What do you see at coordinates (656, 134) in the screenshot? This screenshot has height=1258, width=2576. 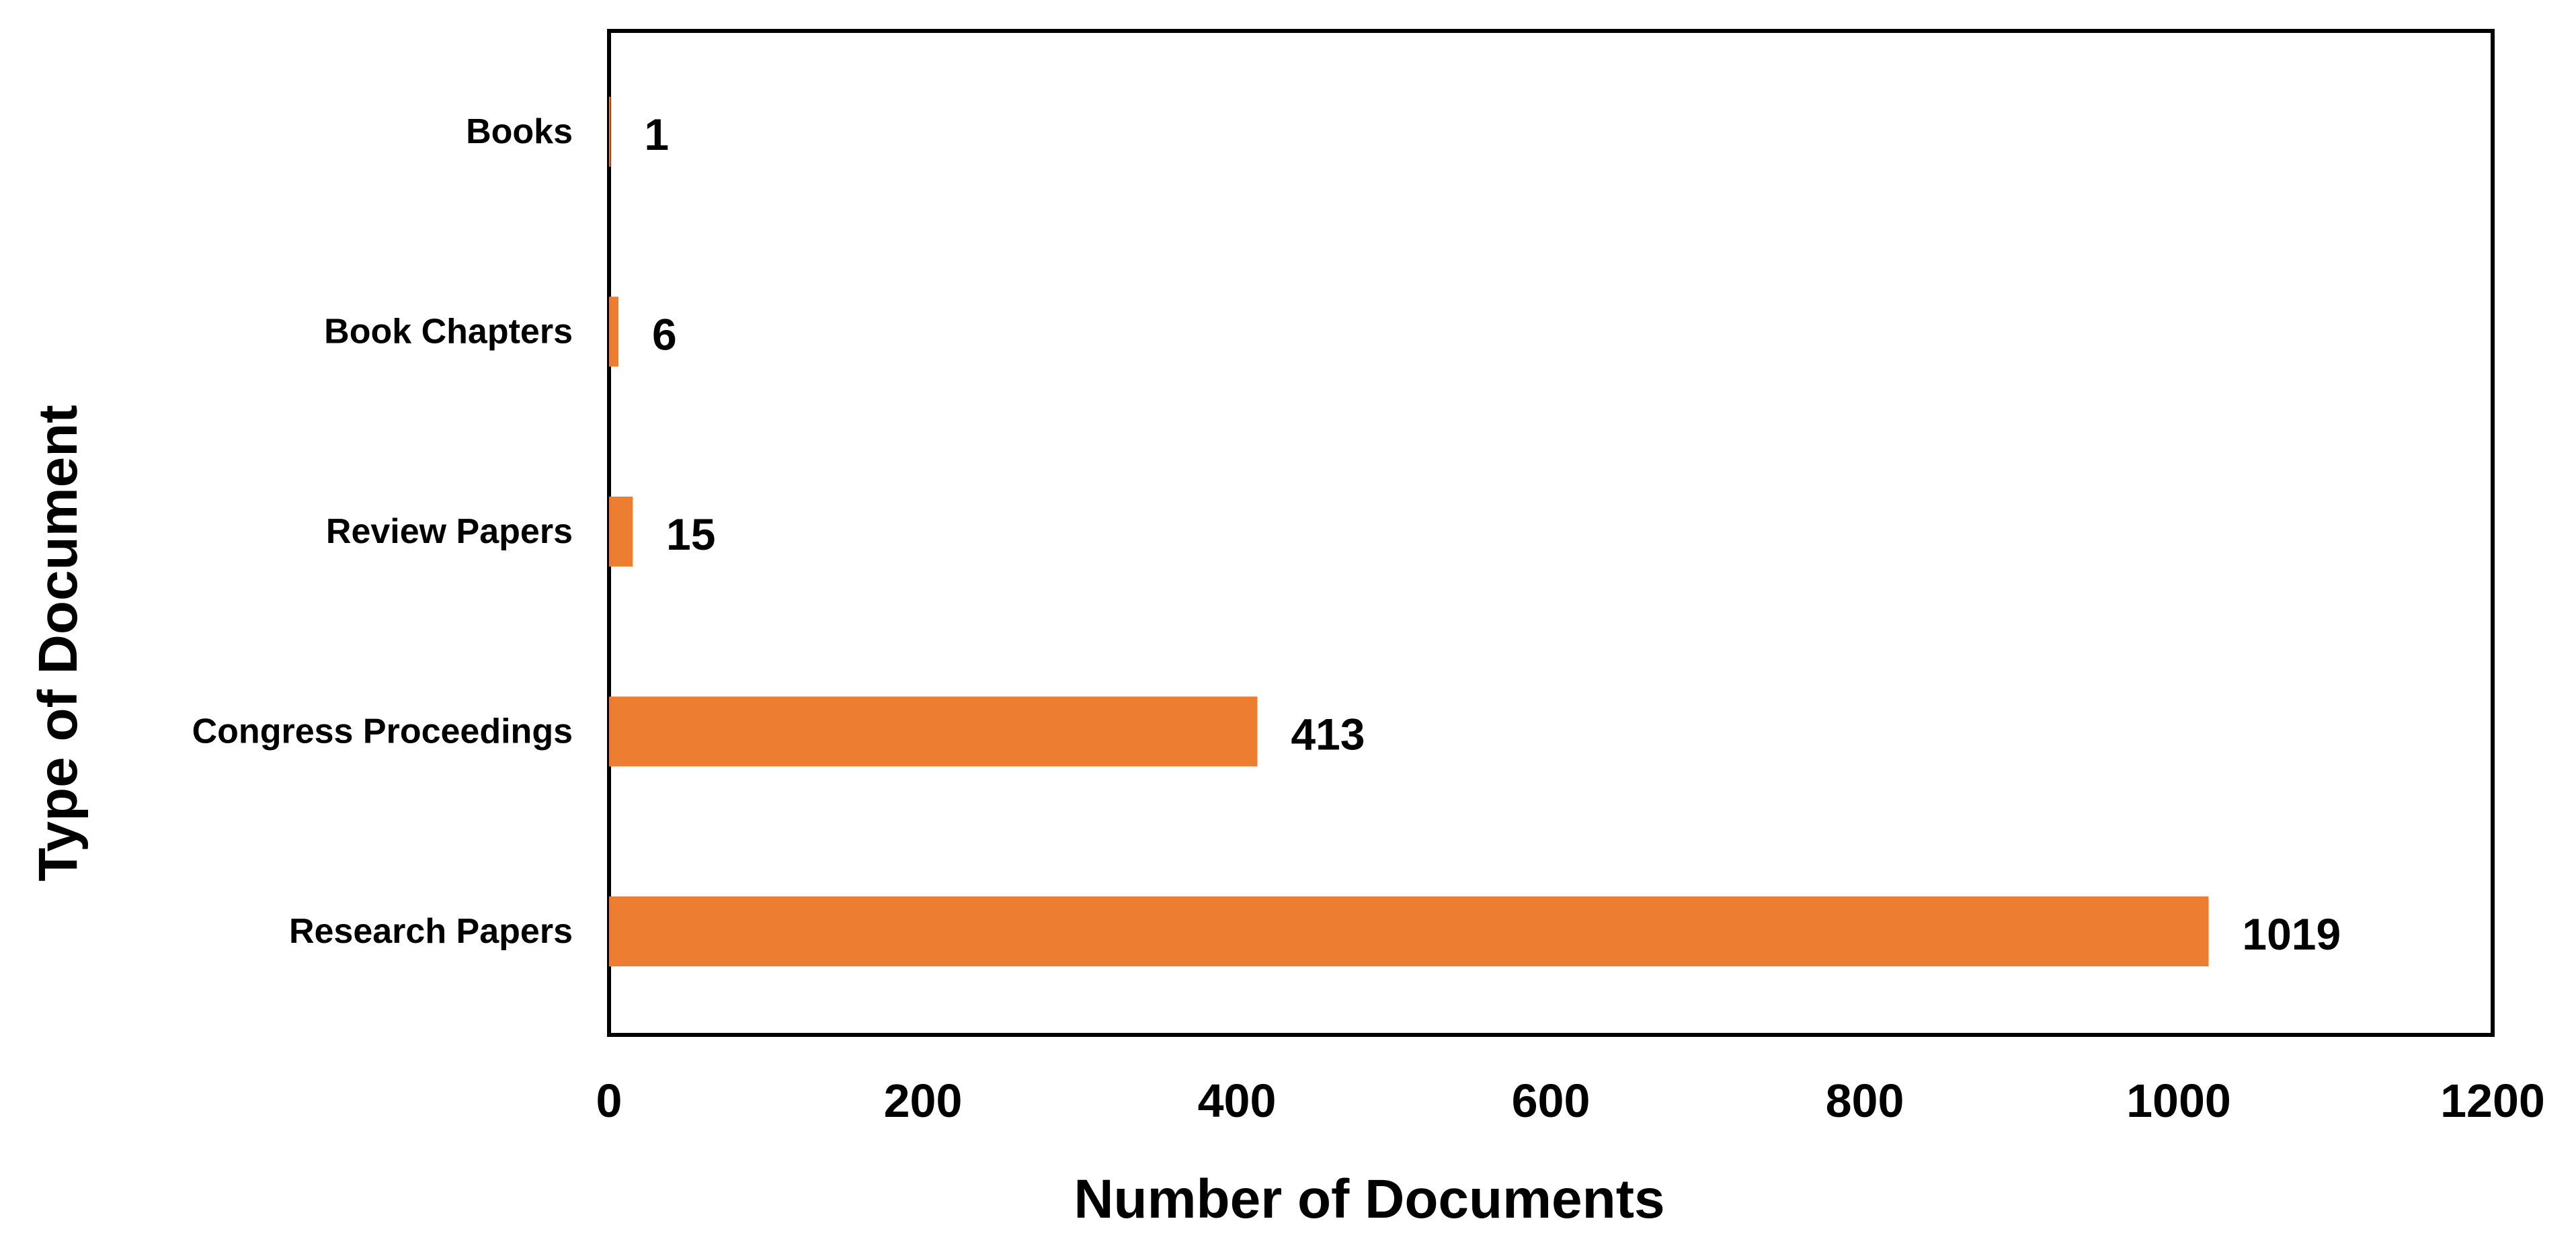 I see `data-label: 1` at bounding box center [656, 134].